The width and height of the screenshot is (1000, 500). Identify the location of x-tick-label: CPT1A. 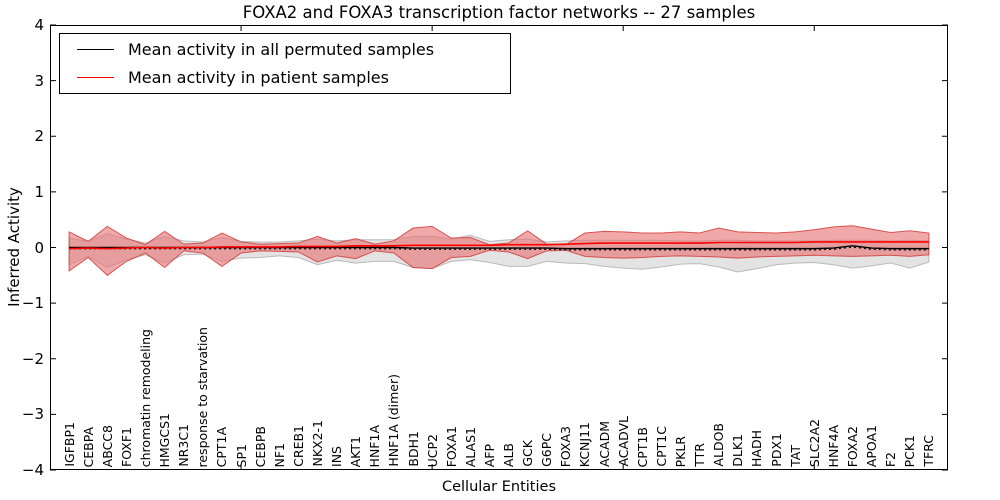
(222, 446).